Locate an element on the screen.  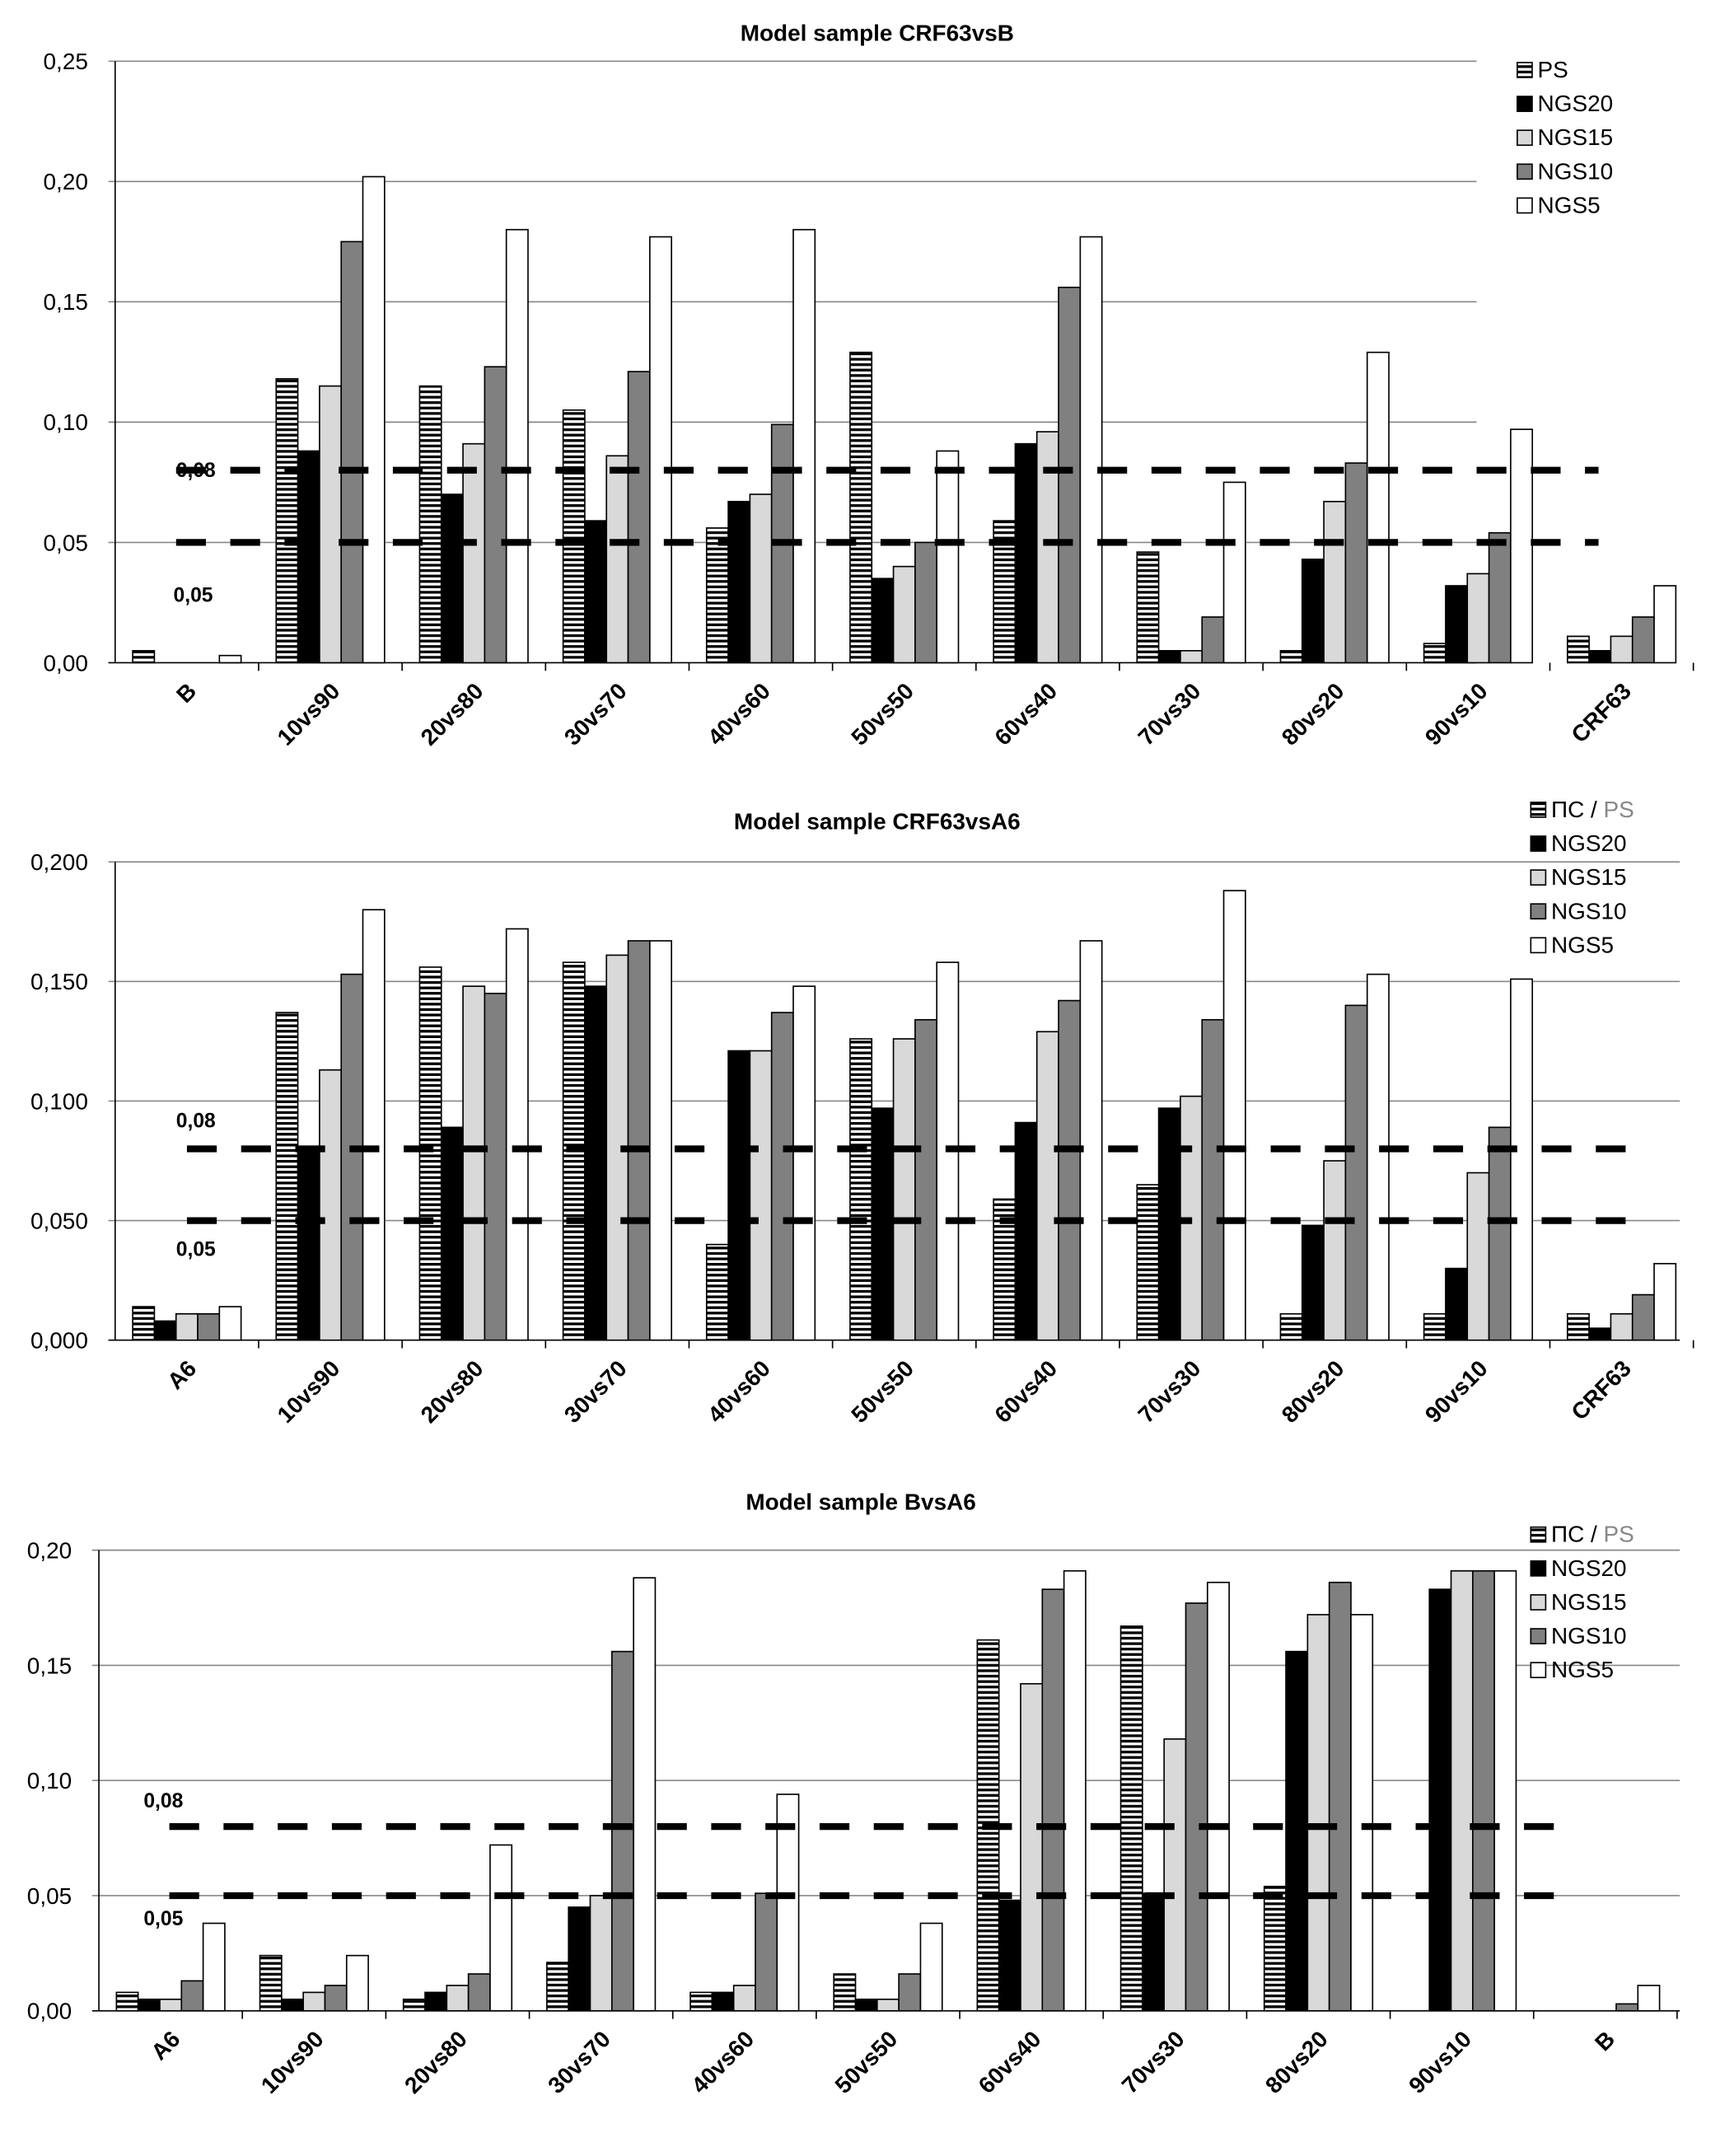
legend-label-part: NGS10 is located at coordinates (1589, 911).